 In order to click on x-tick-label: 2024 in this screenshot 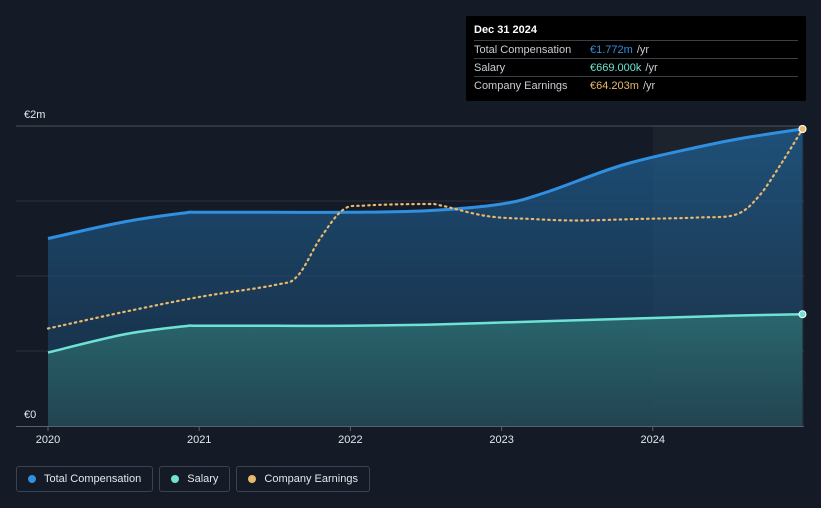, I will do `click(653, 440)`.